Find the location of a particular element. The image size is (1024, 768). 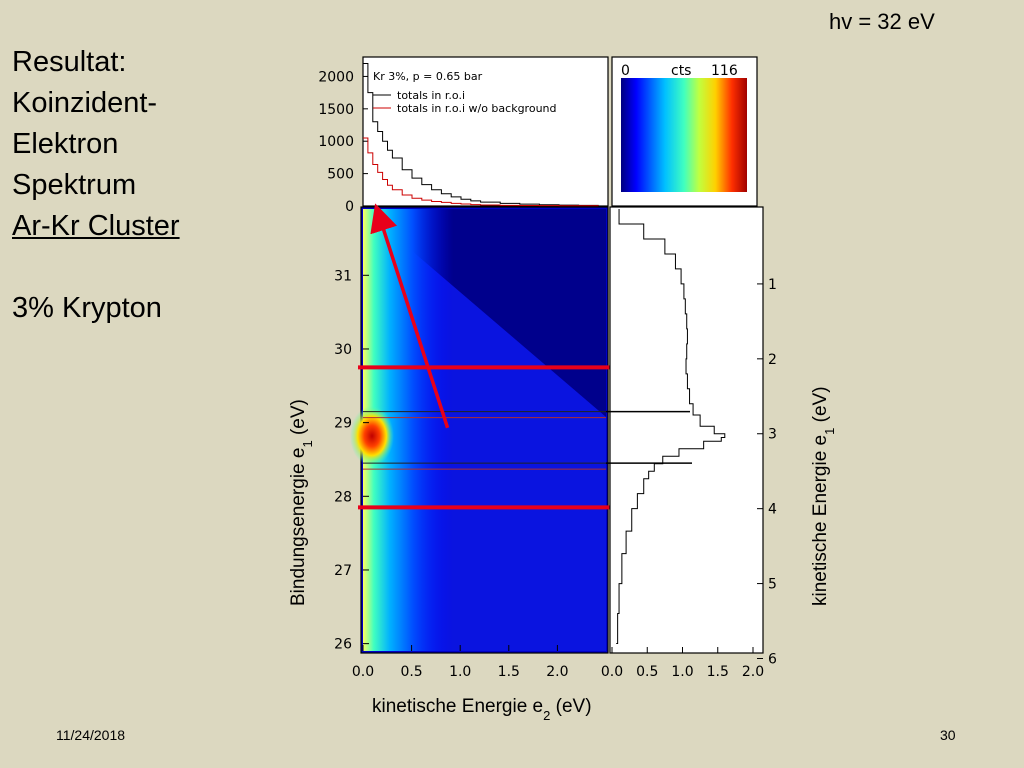

right-panel-y-ticks: 1 2 3 4 5 6 is located at coordinates (767, 472).